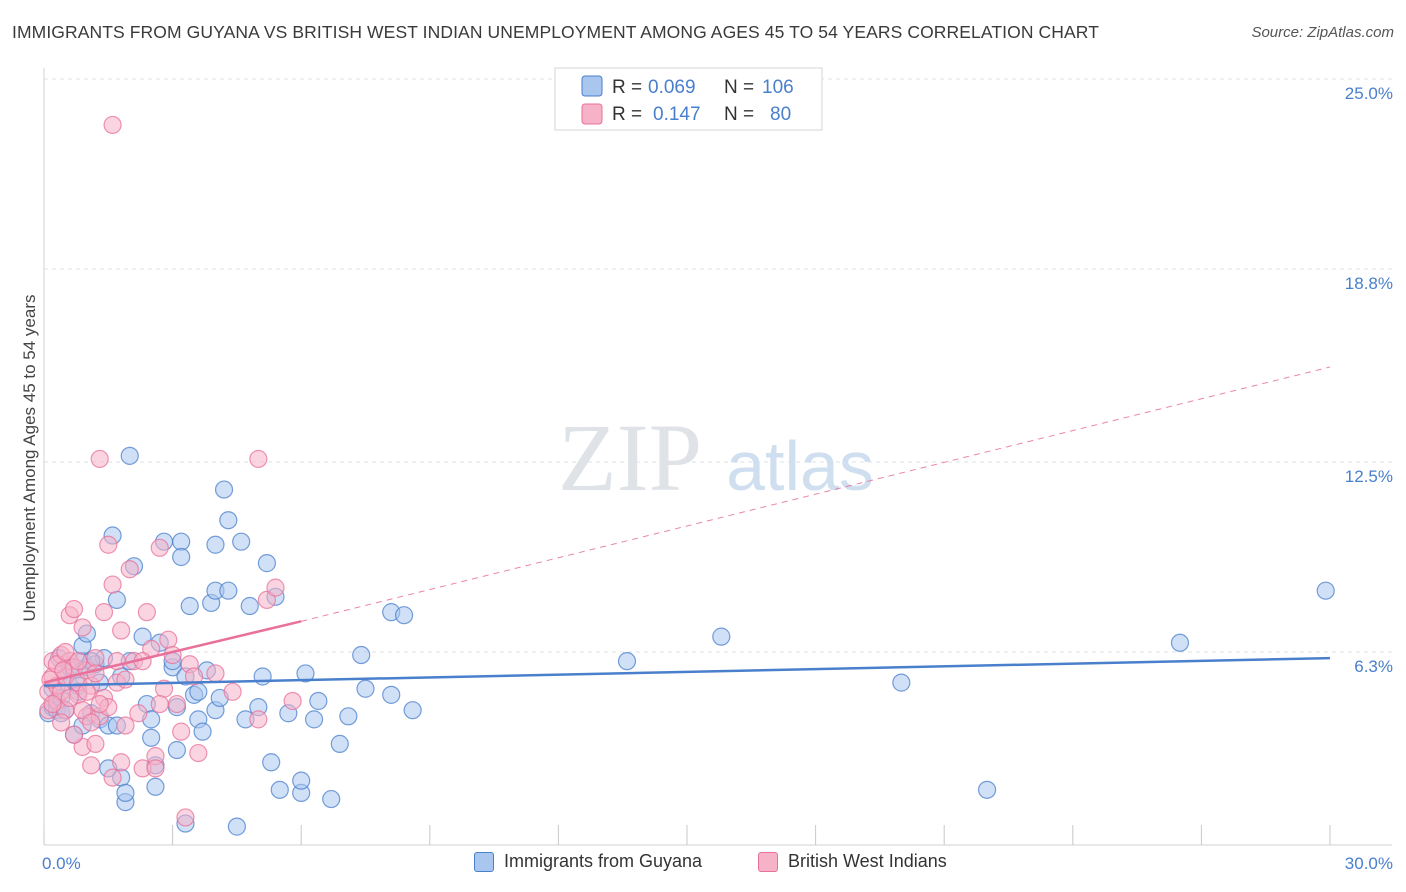 The height and width of the screenshot is (892, 1406). What do you see at coordinates (677, 114) in the screenshot?
I see `legend-r-value-2: 0.147` at bounding box center [677, 114].